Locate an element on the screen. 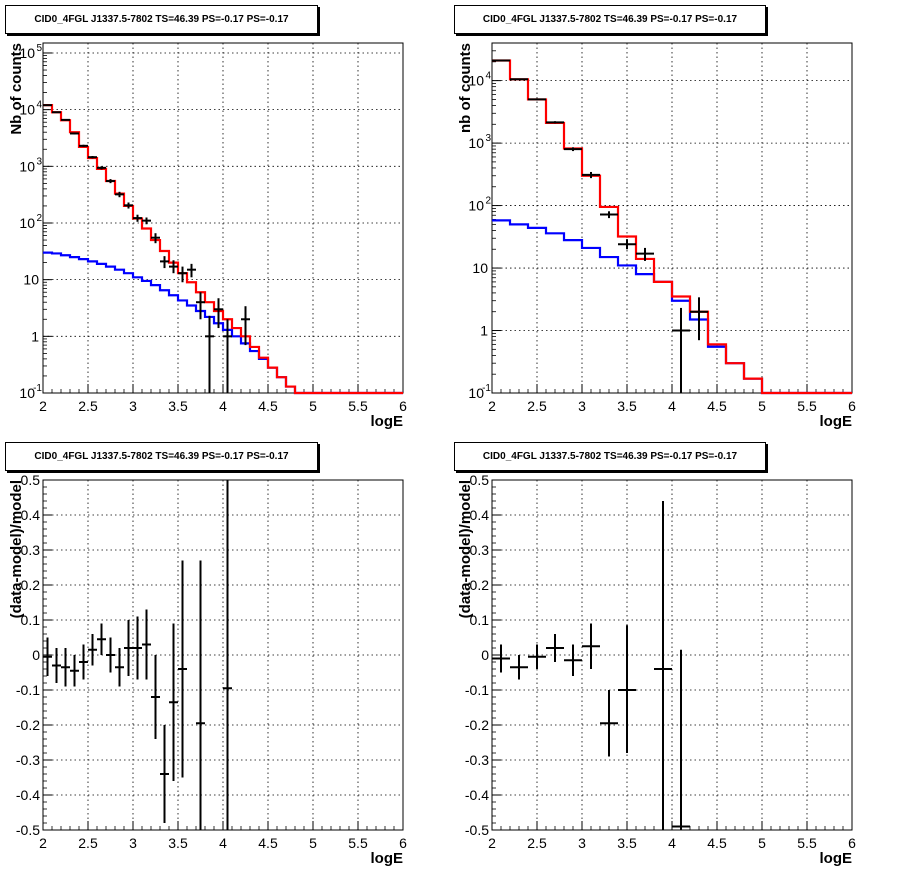 The width and height of the screenshot is (898, 880). x-tick-label: 4.5 is located at coordinates (717, 406).